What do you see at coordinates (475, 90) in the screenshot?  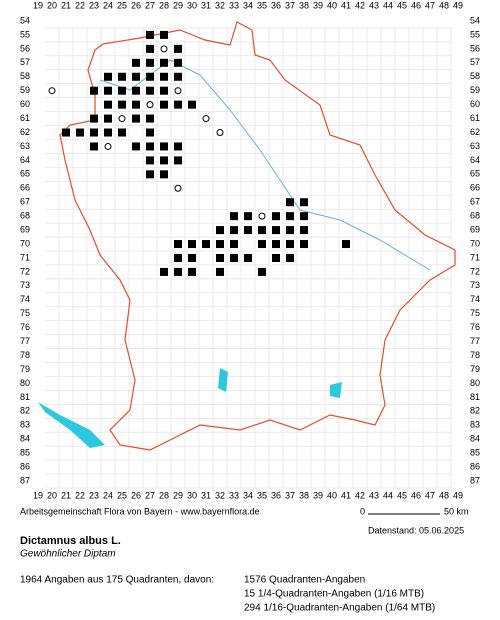 I see `row-label: 59` at bounding box center [475, 90].